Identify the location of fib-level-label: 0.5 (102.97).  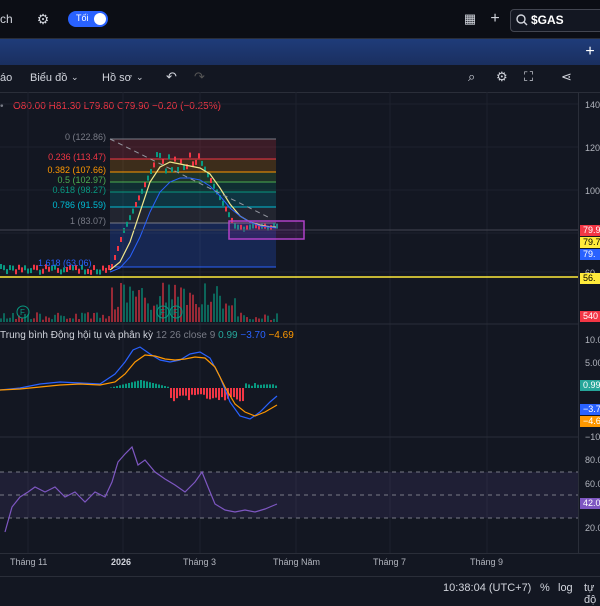
(81, 180).